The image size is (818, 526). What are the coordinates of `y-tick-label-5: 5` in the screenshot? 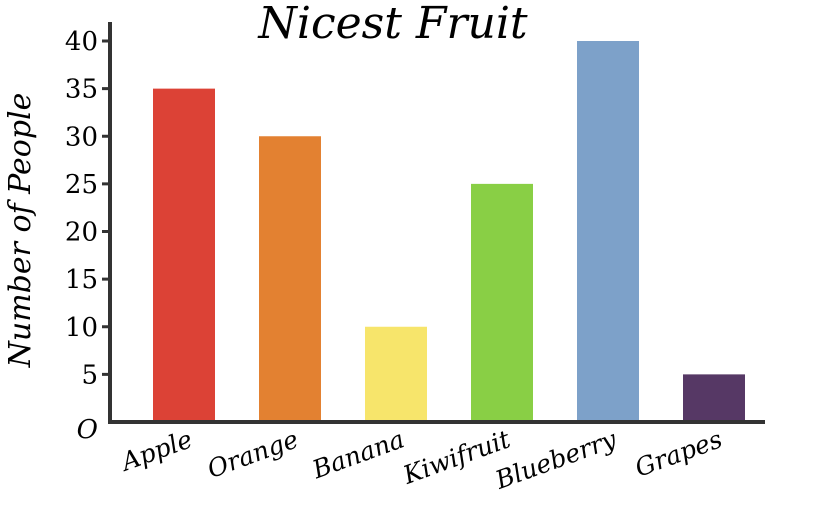 It's located at (89, 375).